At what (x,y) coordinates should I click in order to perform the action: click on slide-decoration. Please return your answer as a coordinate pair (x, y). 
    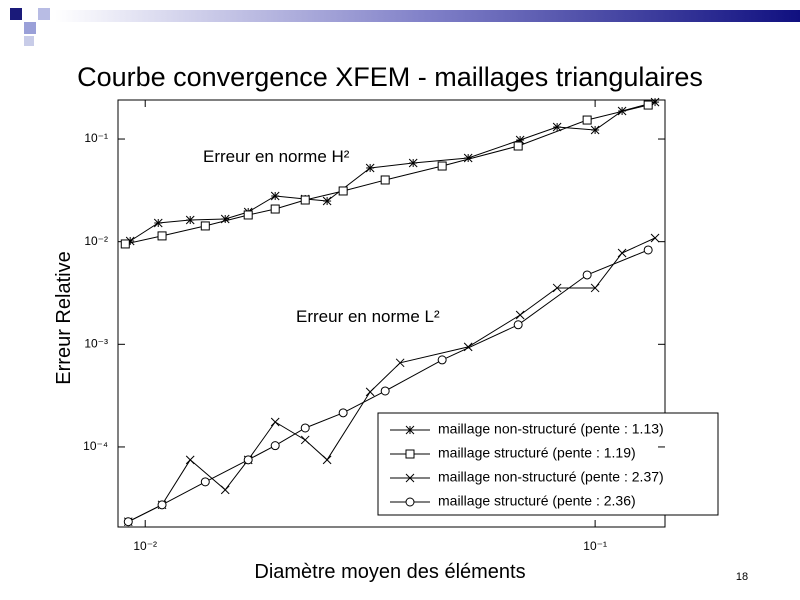
    Looking at the image, I should click on (405, 27).